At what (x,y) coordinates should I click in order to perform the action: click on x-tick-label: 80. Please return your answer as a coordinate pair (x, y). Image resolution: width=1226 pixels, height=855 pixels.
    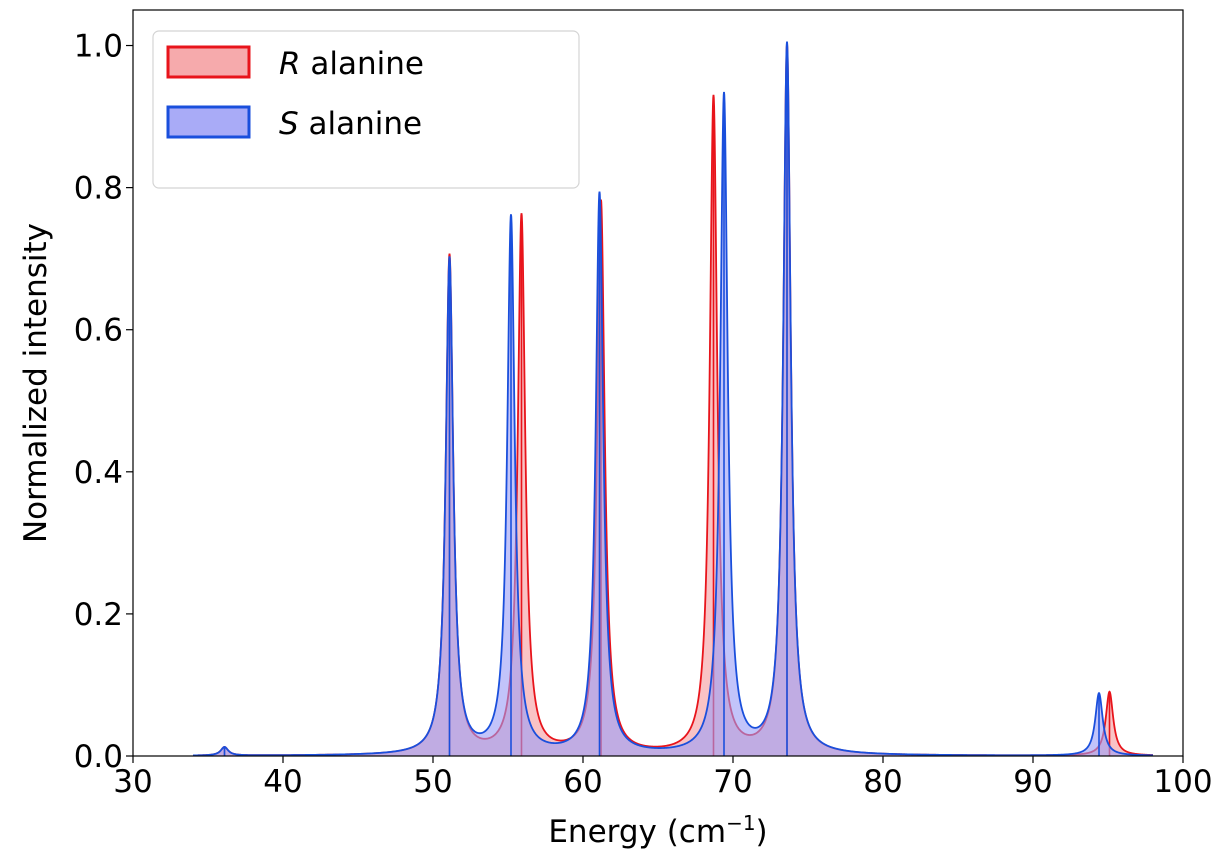
    Looking at the image, I should click on (882, 782).